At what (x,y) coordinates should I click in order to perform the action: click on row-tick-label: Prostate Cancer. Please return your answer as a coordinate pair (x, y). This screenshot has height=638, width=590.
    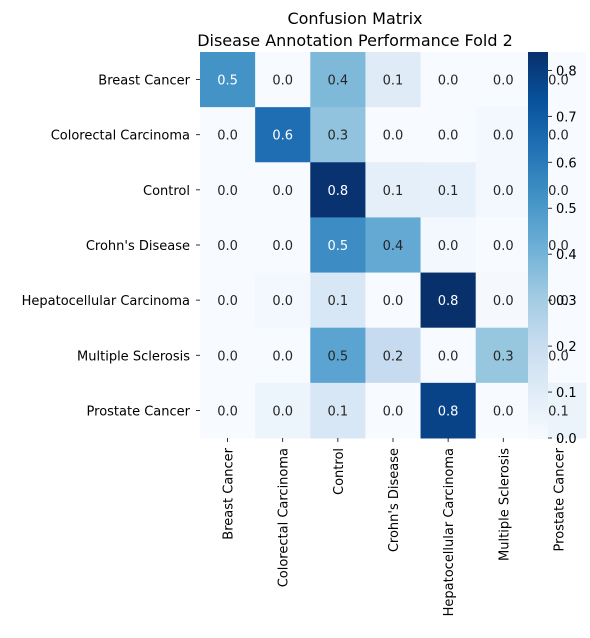
    Looking at the image, I should click on (139, 411).